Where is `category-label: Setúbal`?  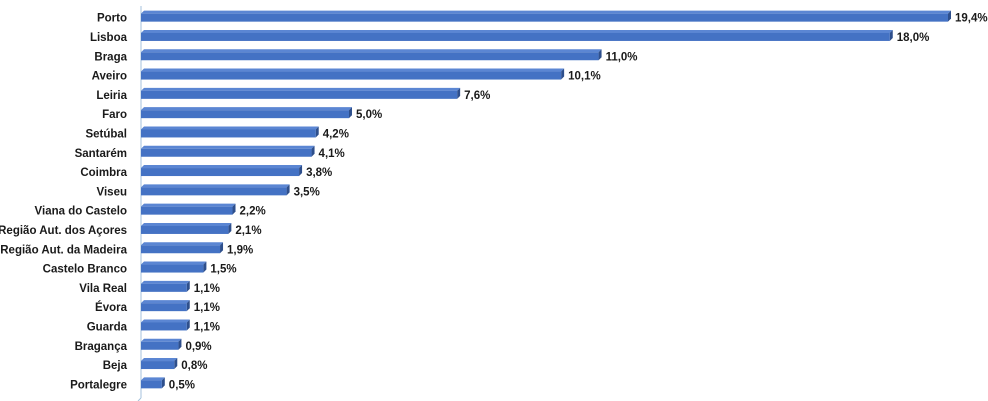
category-label: Setúbal is located at coordinates (106, 134).